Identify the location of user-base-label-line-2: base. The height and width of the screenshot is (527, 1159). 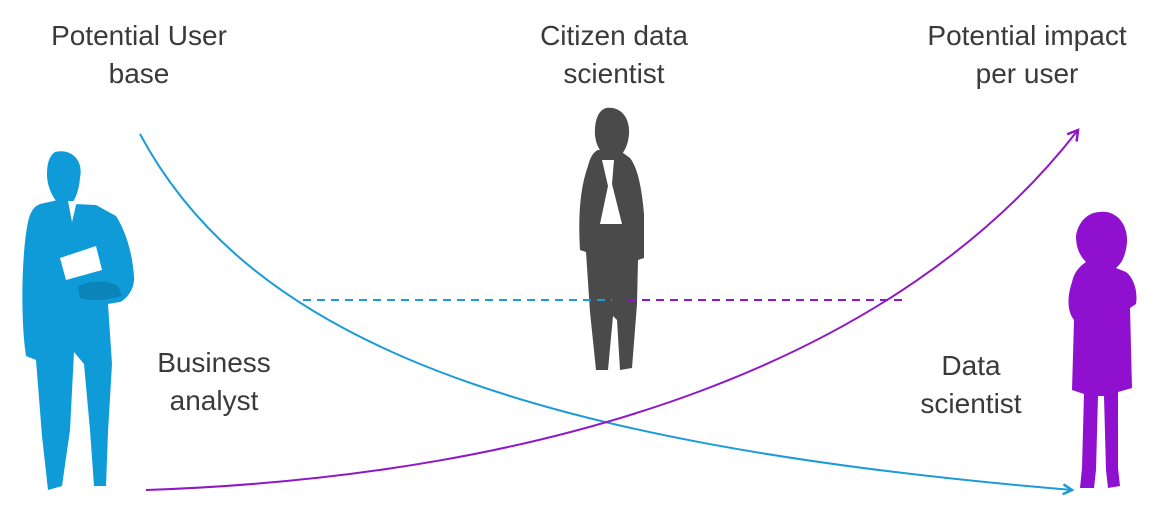
(139, 73).